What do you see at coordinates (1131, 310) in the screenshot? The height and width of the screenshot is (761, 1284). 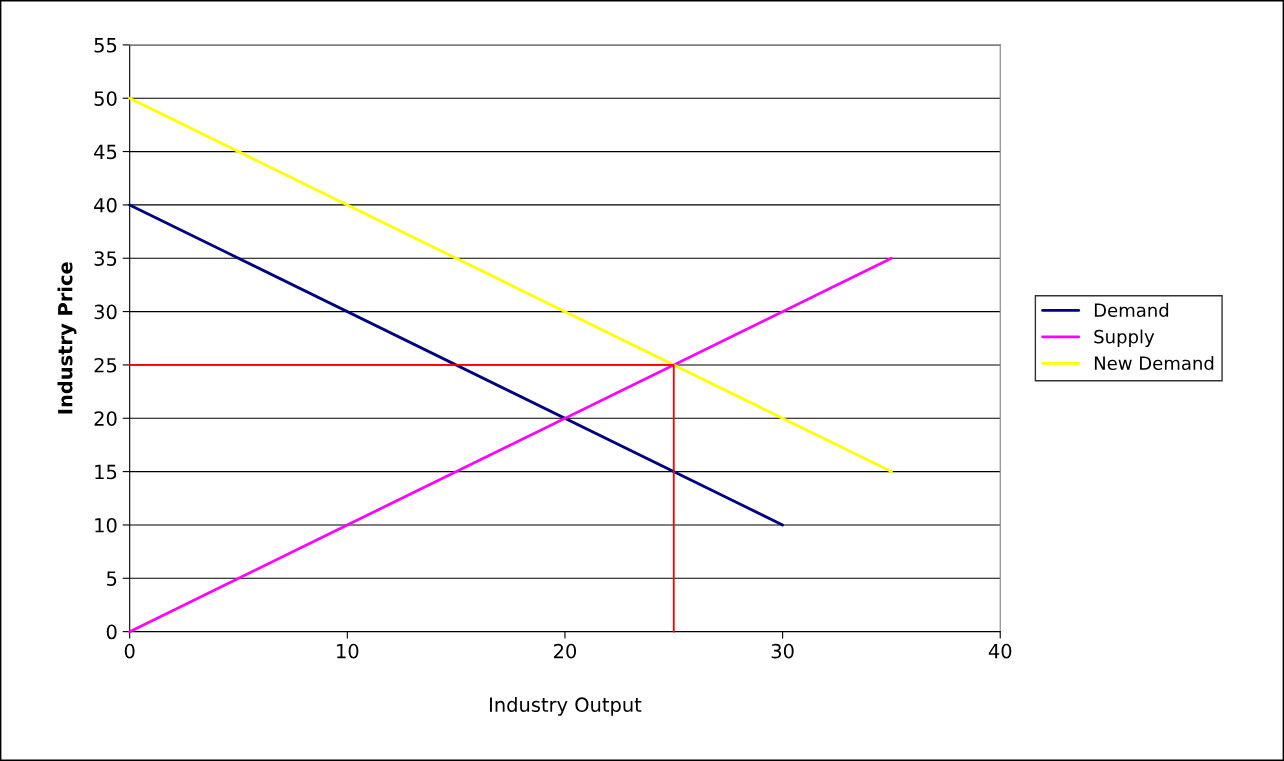 I see `legend-label: Demand` at bounding box center [1131, 310].